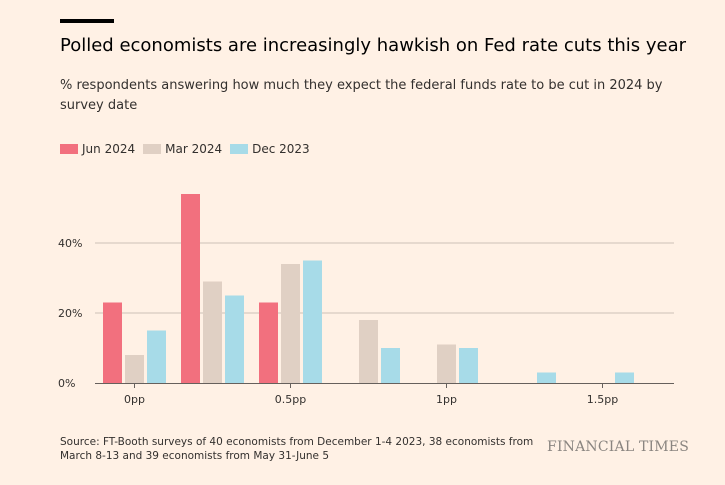  I want to click on y-tick-label: 20%, so click(70, 313).